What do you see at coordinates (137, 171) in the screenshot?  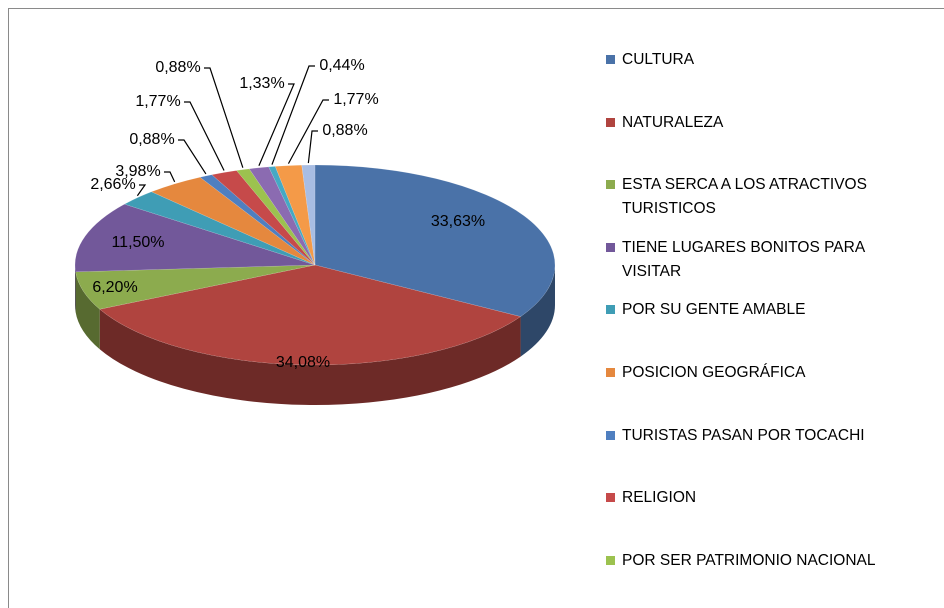 I see `data-label: 3,98%` at bounding box center [137, 171].